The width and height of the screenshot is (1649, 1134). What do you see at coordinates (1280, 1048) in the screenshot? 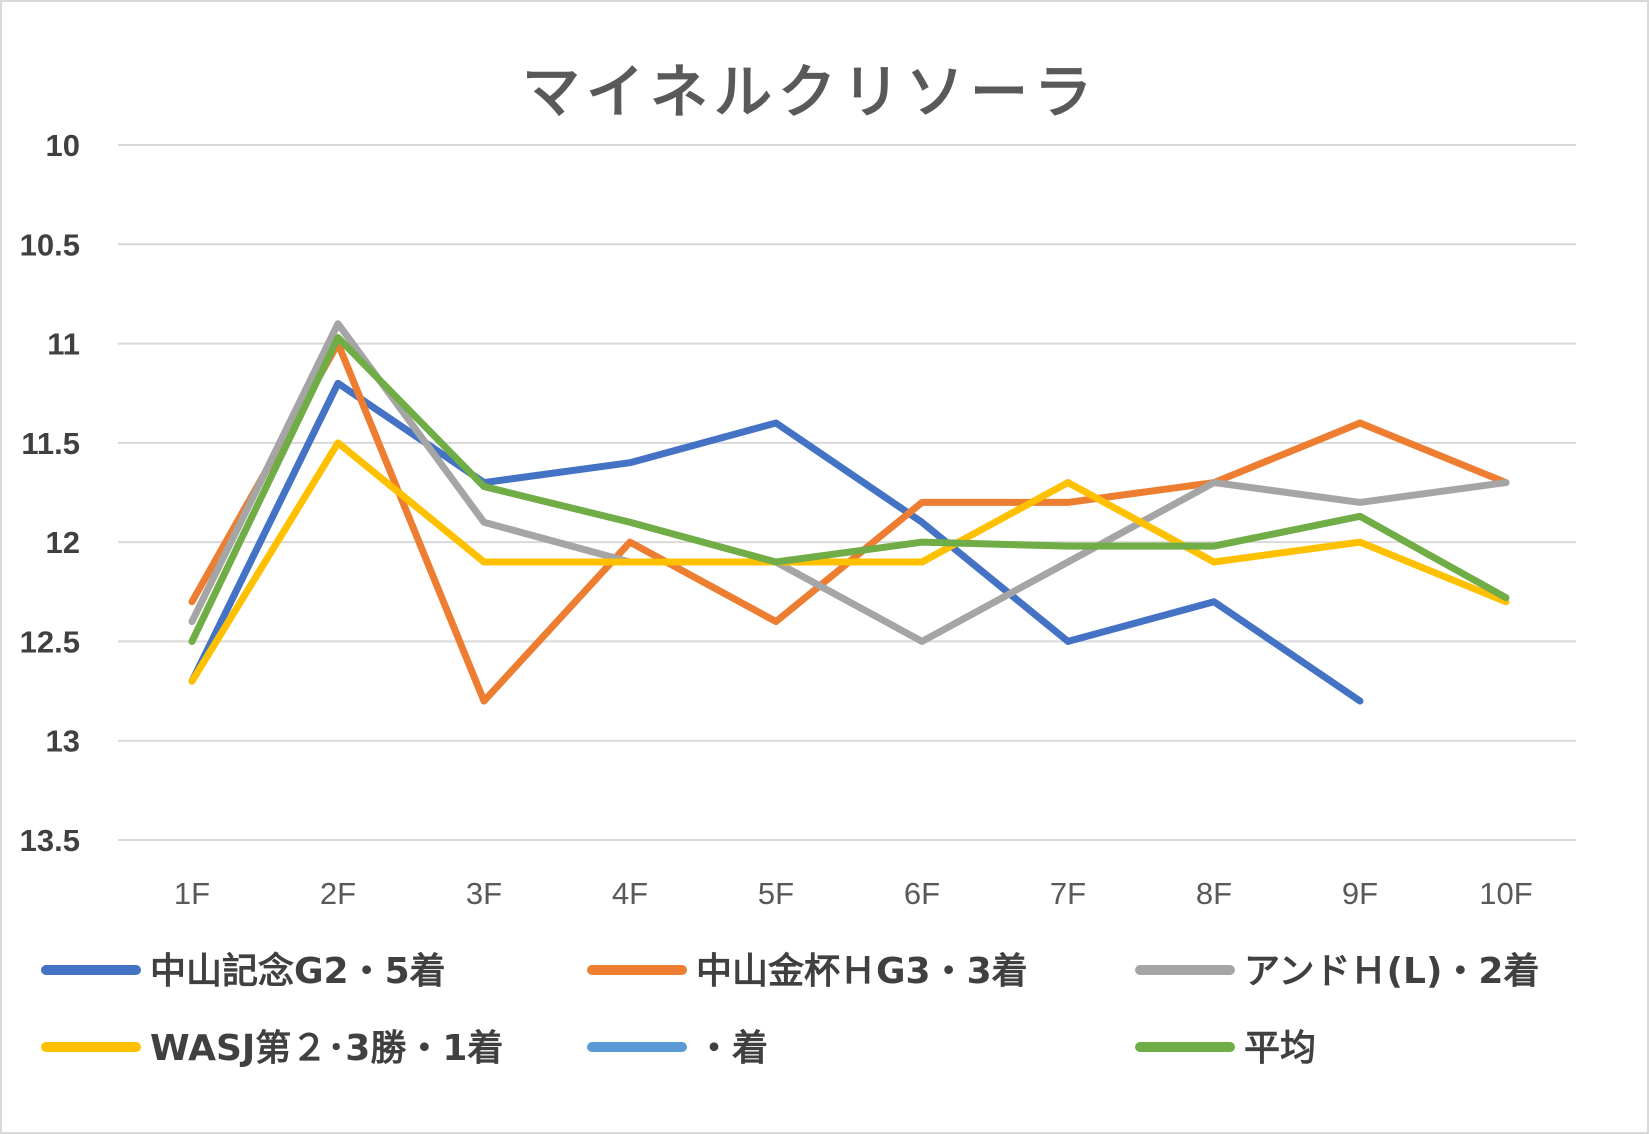
I see `legend-label: 平均` at bounding box center [1280, 1048].